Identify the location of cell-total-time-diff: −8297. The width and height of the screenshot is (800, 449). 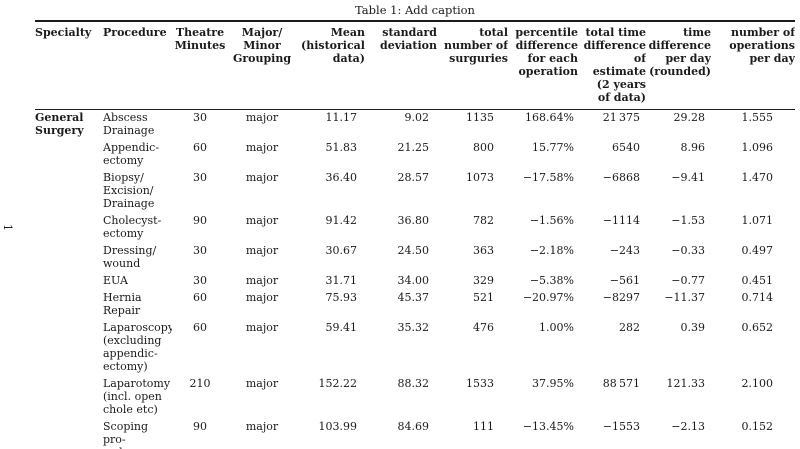
(621, 297).